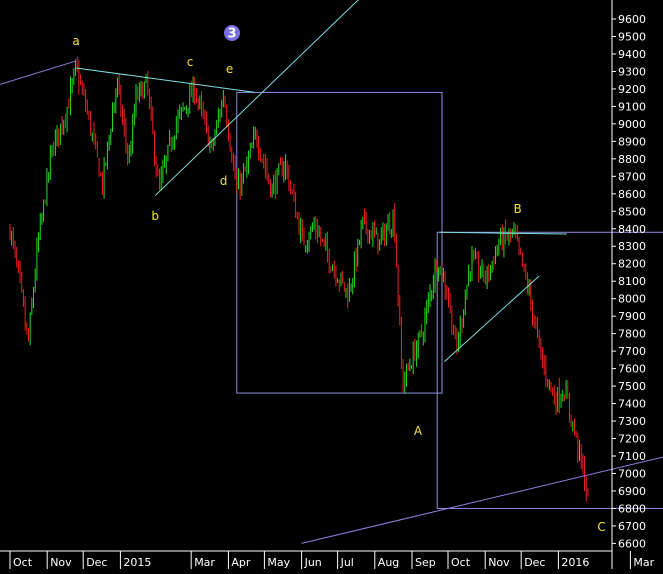  What do you see at coordinates (632, 316) in the screenshot?
I see `price-tick-label: 7900` at bounding box center [632, 316].